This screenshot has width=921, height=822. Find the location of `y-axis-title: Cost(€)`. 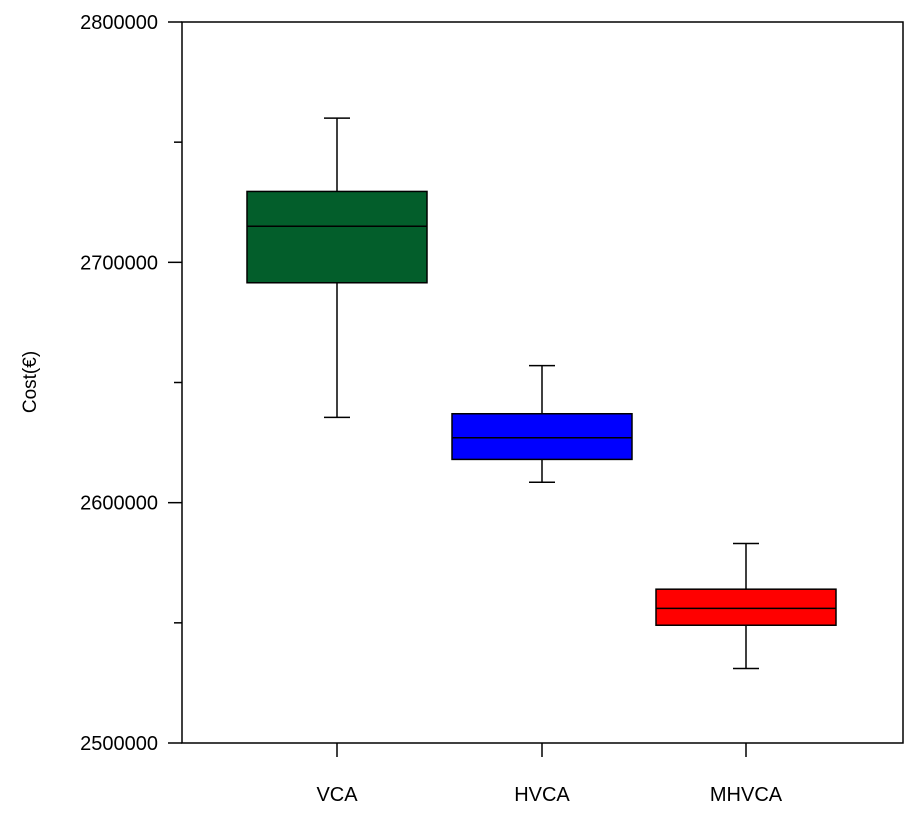

y-axis-title: Cost(€) is located at coordinates (30, 382).